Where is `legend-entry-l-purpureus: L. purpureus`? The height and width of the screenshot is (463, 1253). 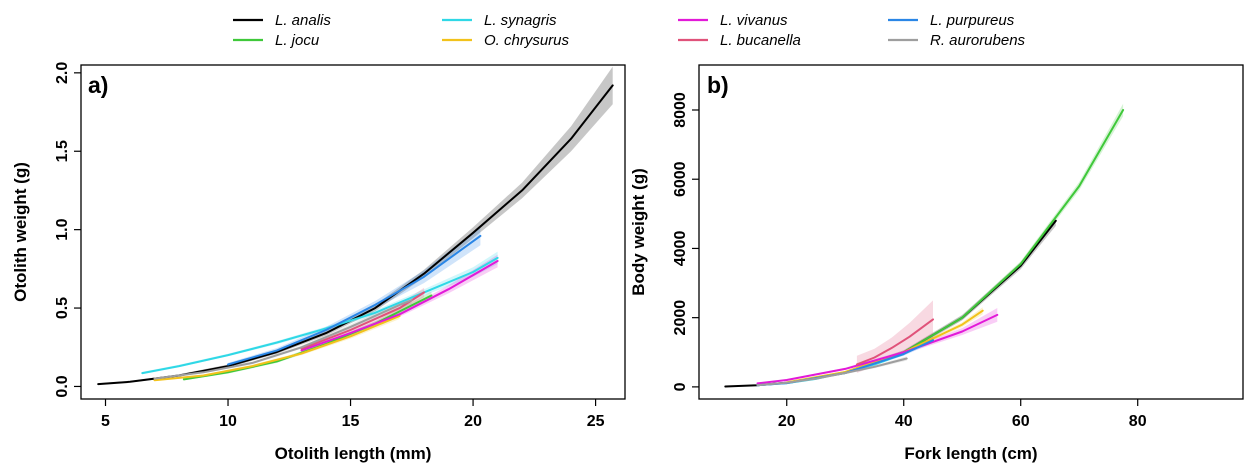
legend-entry-l-purpureus: L. purpureus is located at coordinates (951, 20).